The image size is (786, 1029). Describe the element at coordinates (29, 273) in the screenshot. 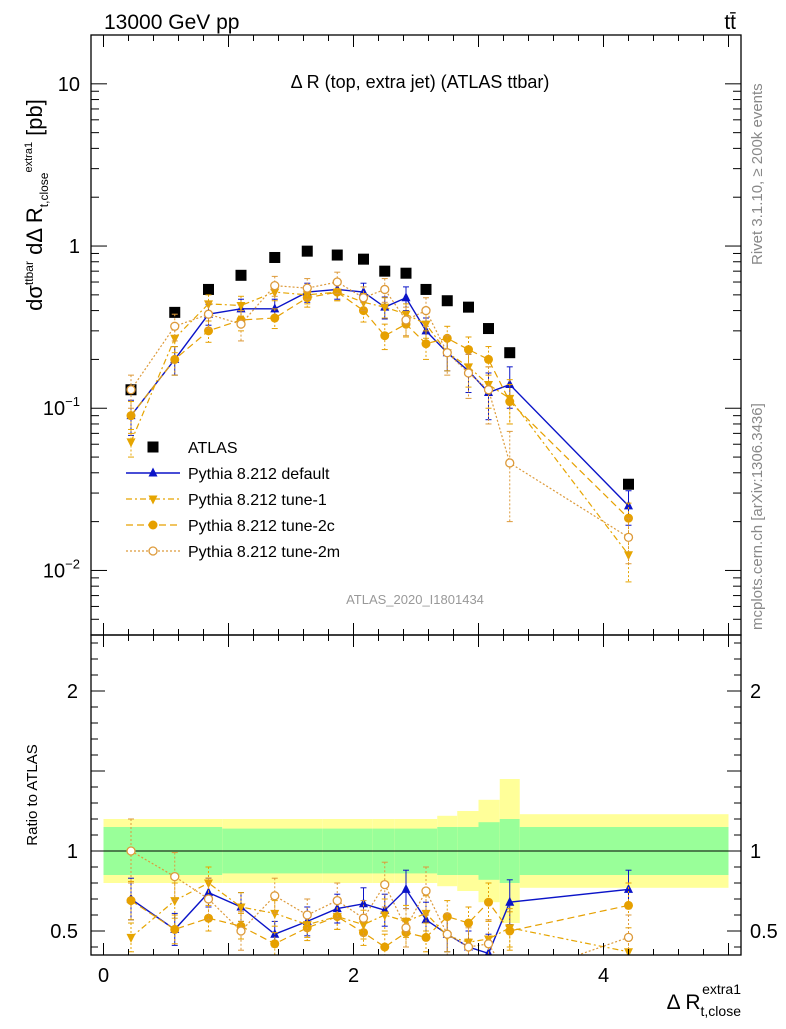

I see `ylabel-sigma-sup: ttbar` at that location.